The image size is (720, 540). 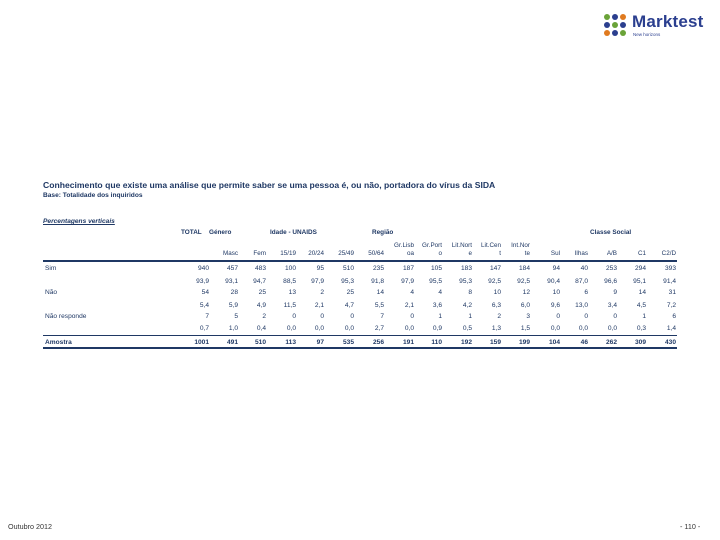 I want to click on table-cell: 457, so click(x=232, y=268).